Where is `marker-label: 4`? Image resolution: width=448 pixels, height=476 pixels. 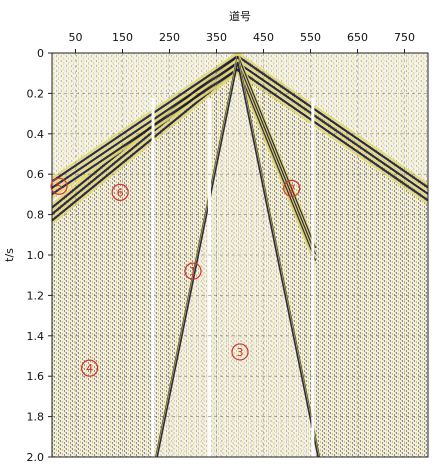 marker-label: 4 is located at coordinates (89, 368).